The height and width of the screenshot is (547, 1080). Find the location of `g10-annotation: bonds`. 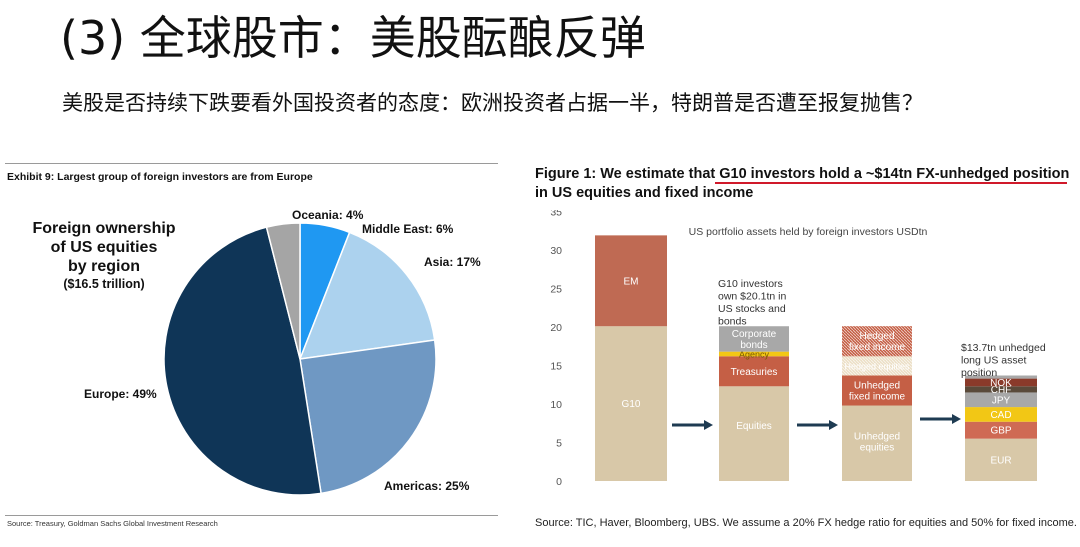

g10-annotation: bonds is located at coordinates (732, 322).